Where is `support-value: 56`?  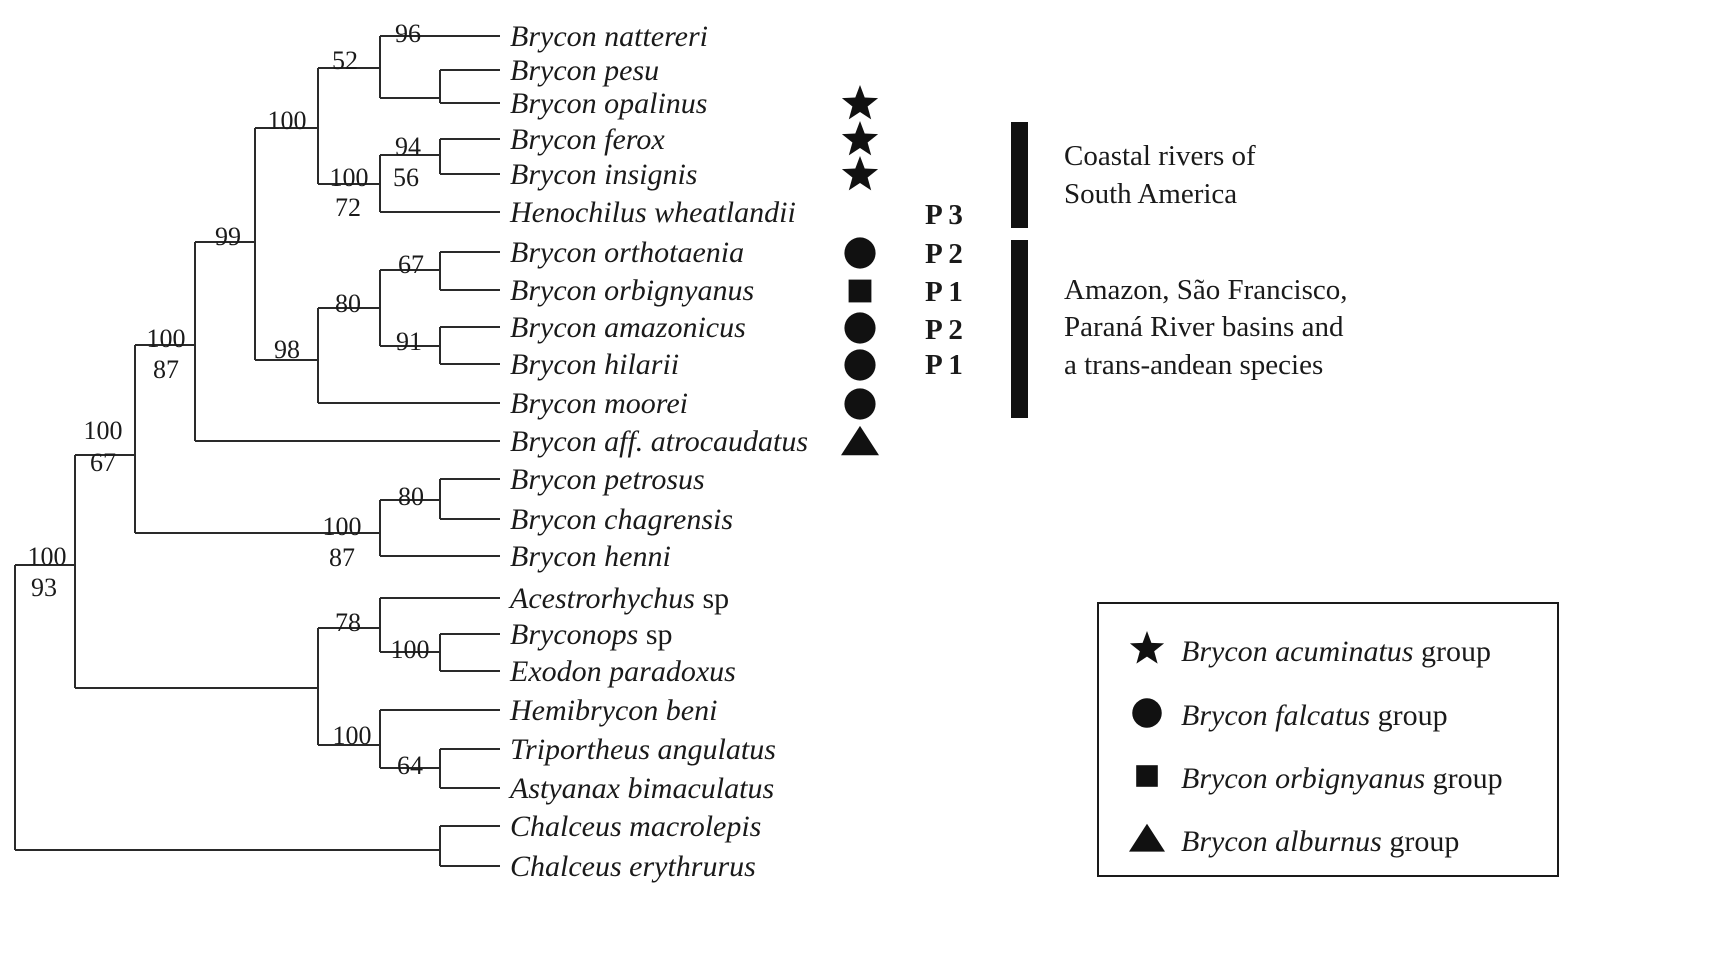
support-value: 56 is located at coordinates (406, 177).